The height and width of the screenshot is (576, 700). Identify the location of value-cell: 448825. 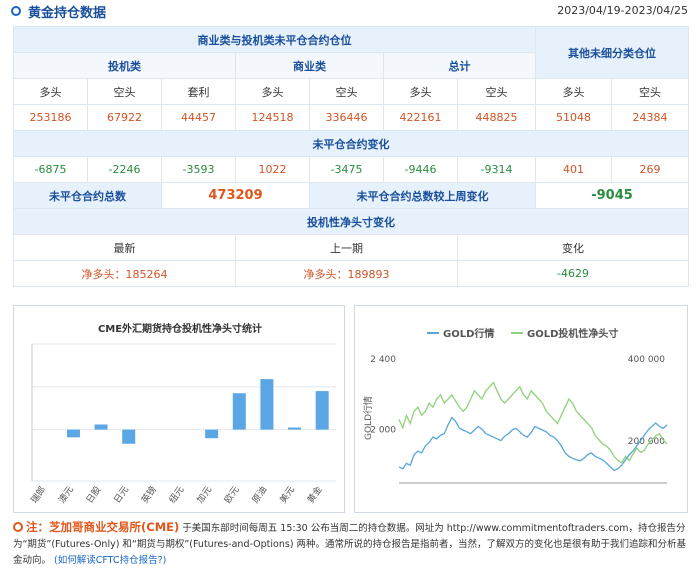
(496, 117).